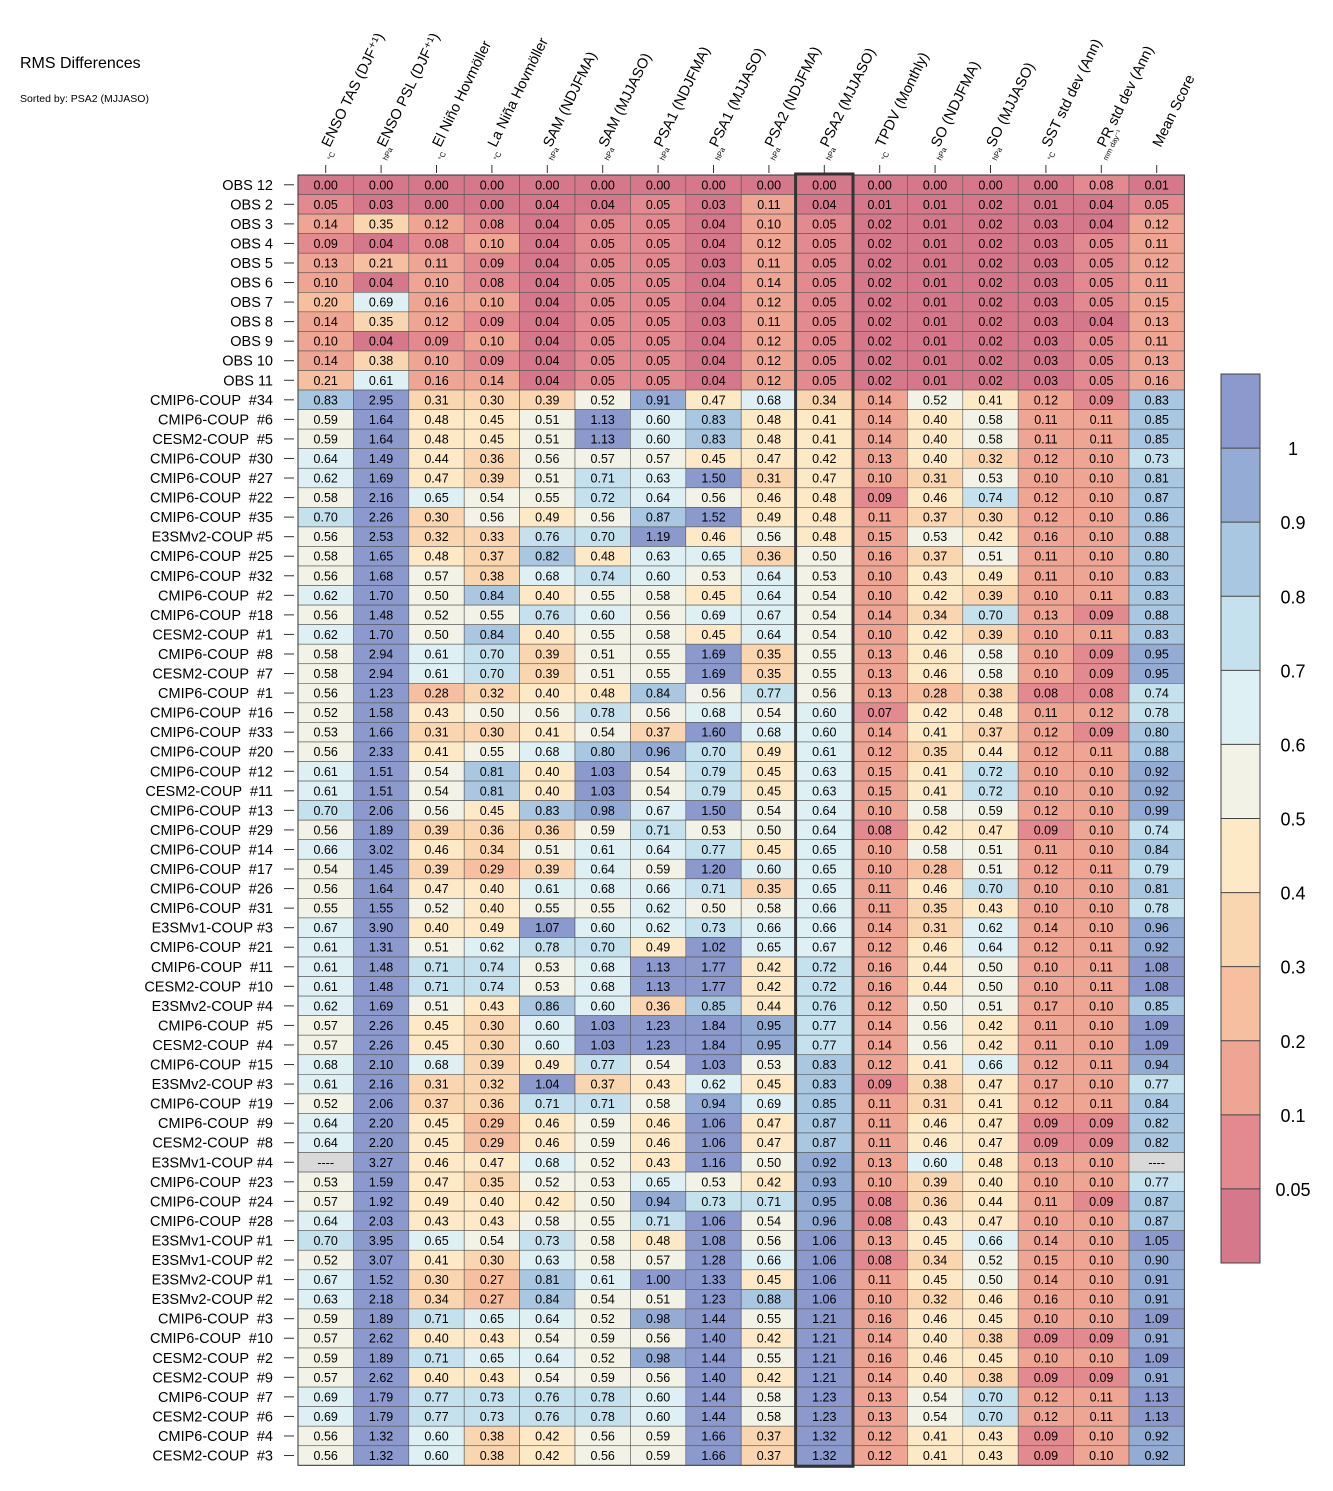 Image resolution: width=1333 pixels, height=1491 pixels. Describe the element at coordinates (935, 1006) in the screenshot. I see `cell-value: 0.50` at that location.